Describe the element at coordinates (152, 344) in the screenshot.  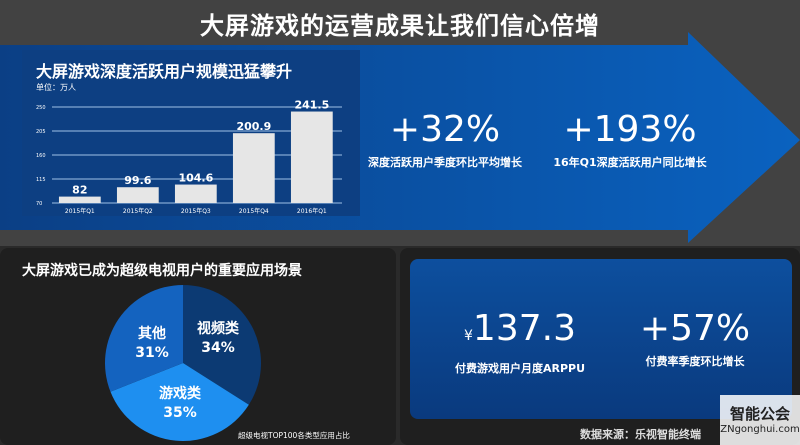
I see `pie-label-other: 其他 31%` at that location.